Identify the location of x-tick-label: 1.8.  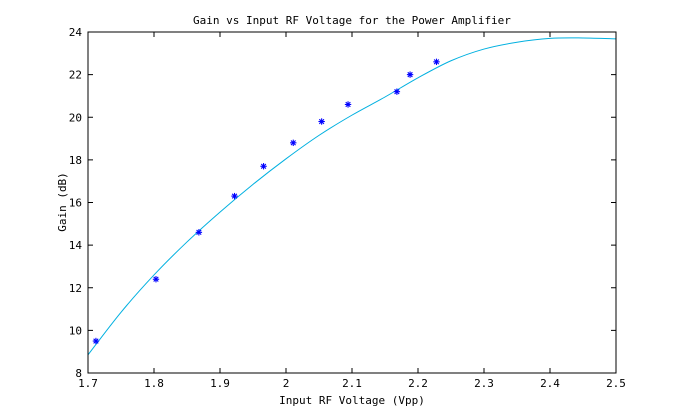
(154, 383).